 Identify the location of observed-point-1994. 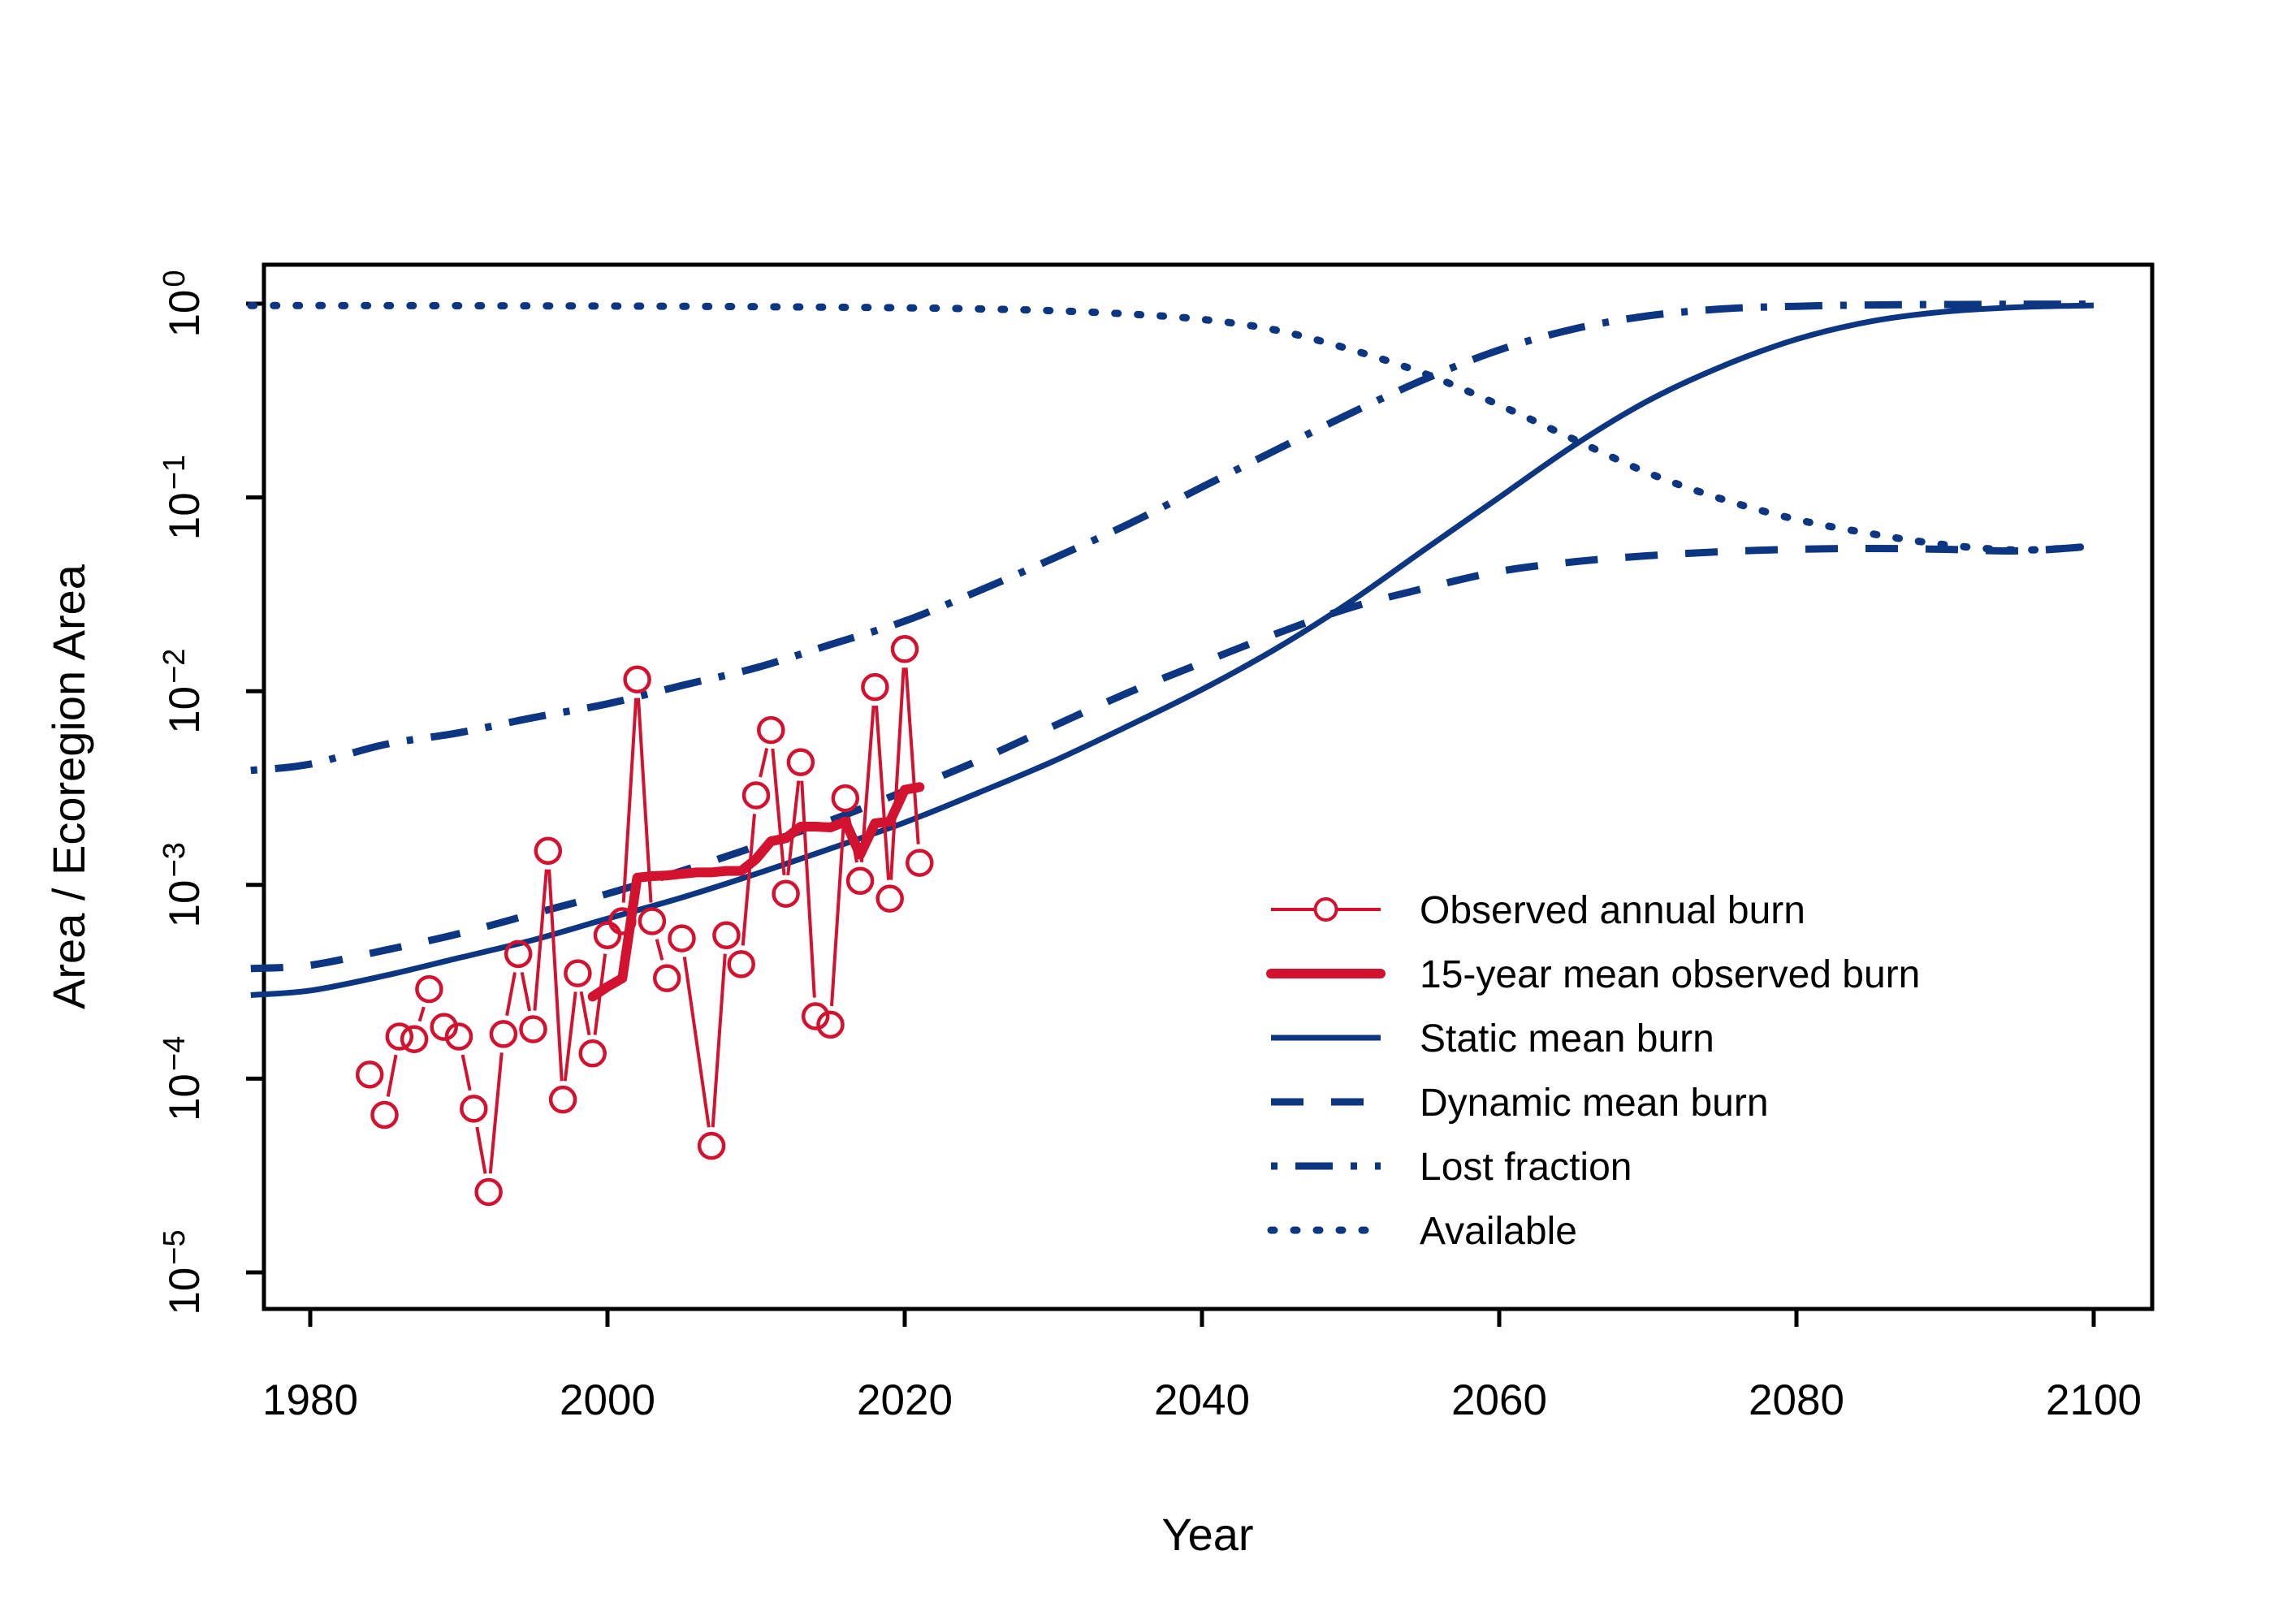
(518, 954).